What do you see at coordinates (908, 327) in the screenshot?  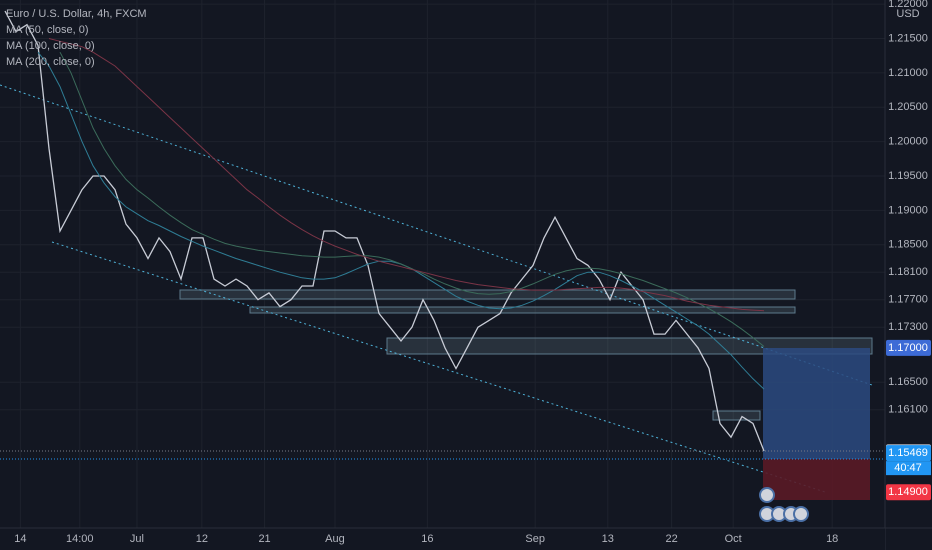 I see `y-tick-label: 1.17300` at bounding box center [908, 327].